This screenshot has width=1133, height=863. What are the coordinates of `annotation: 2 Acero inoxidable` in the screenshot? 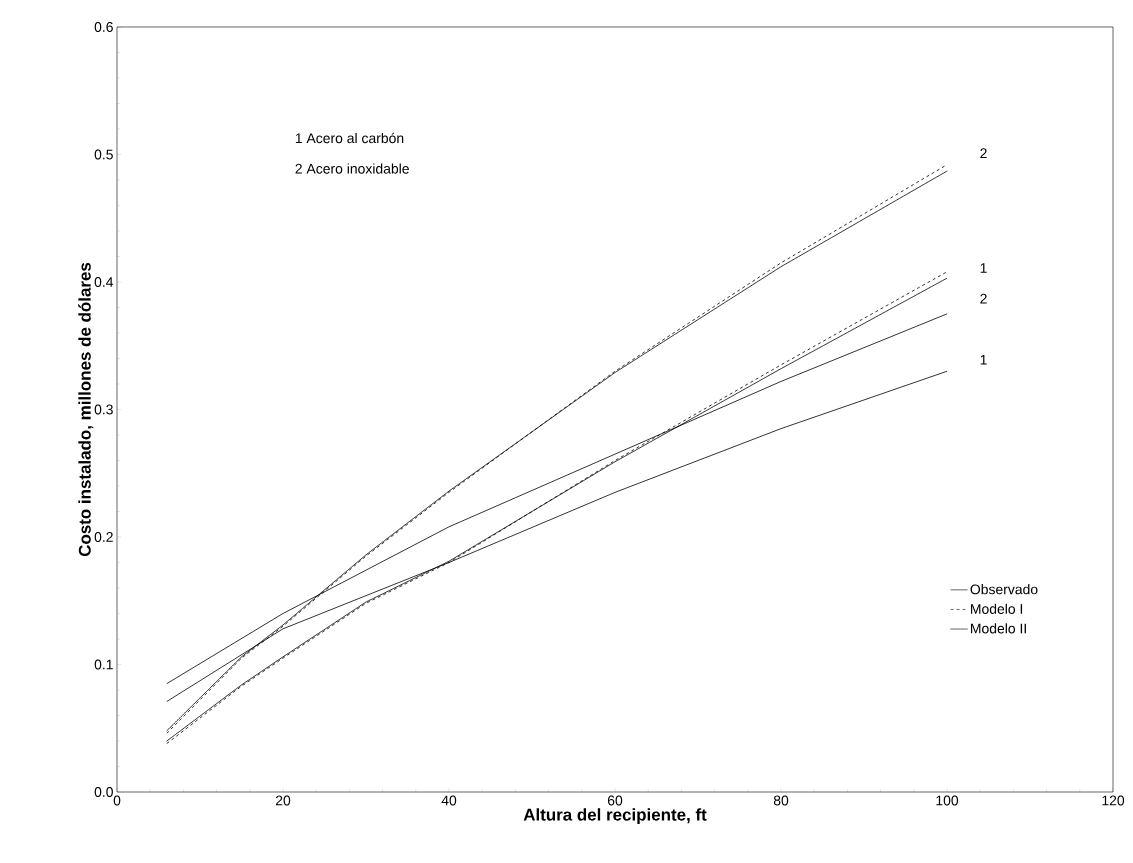 It's located at (352, 168).